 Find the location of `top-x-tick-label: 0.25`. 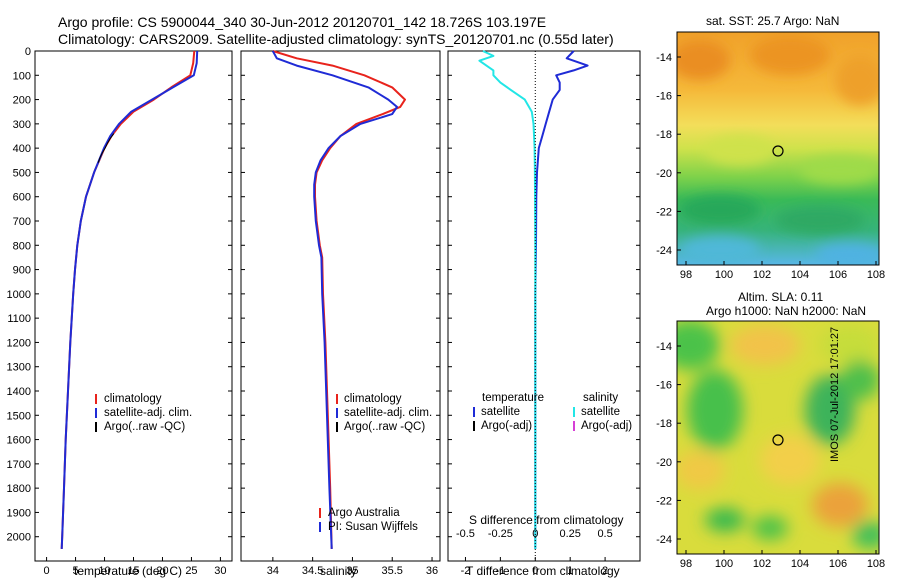

top-x-tick-label: 0.25 is located at coordinates (569, 534).